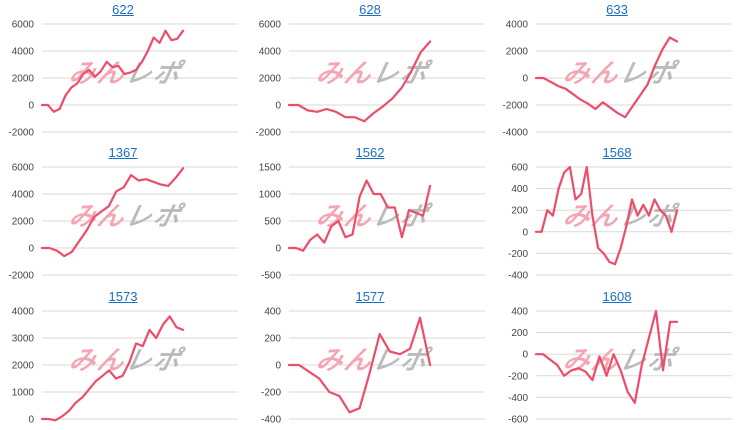 Image resolution: width=740 pixels, height=430 pixels. What do you see at coordinates (123, 71) in the screenshot?
I see `chart-panel: -2000 0 2000 4000 6000 みんレポ 622` at bounding box center [123, 71].